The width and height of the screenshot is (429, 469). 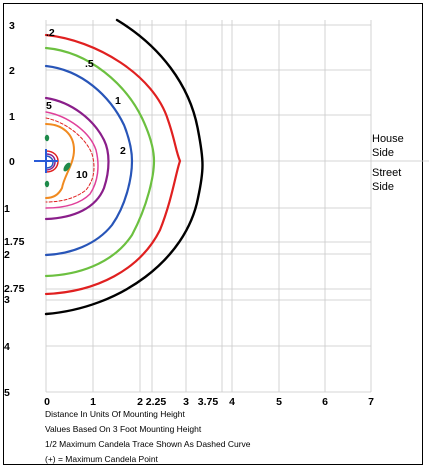 What do you see at coordinates (7, 255) in the screenshot?
I see `y-label-lower: 2` at bounding box center [7, 255].